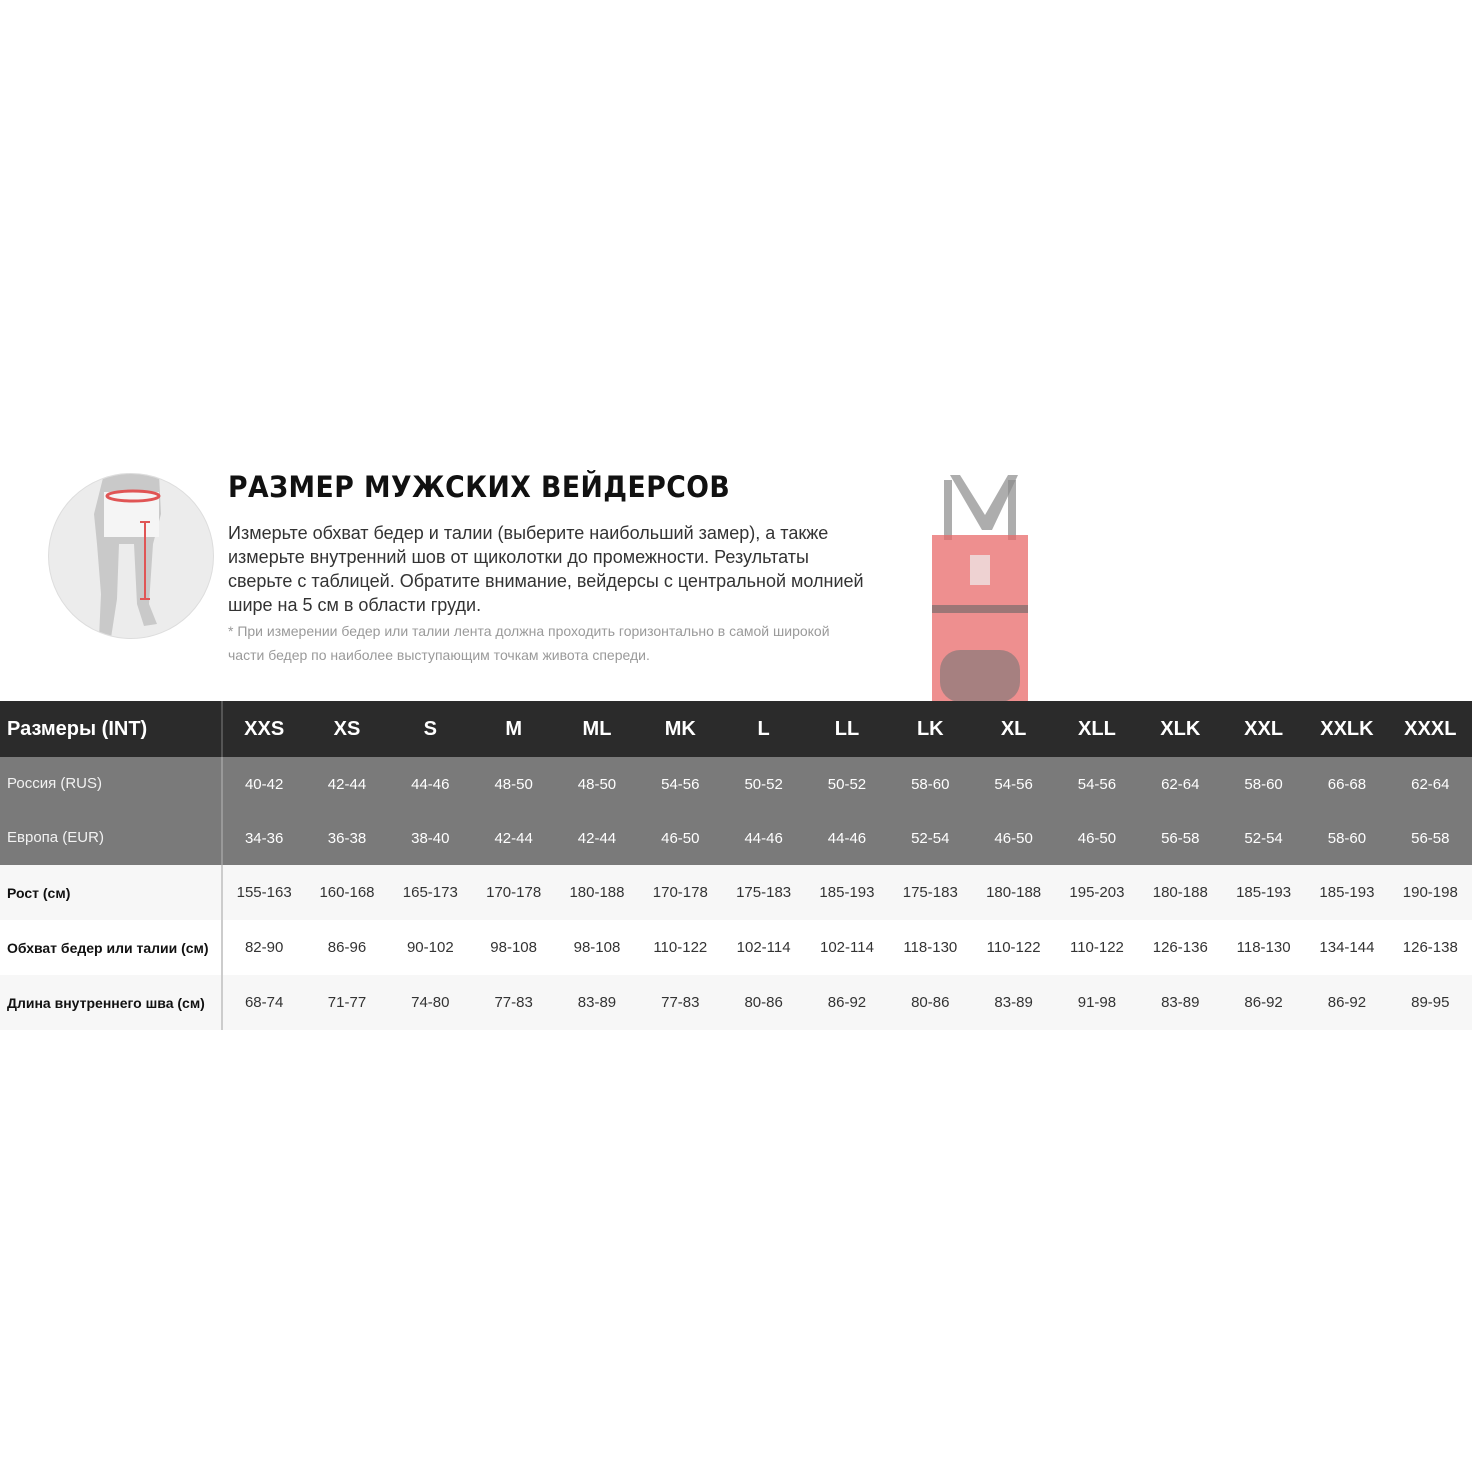  What do you see at coordinates (347, 1002) in the screenshot?
I see `table-cell: 71-77` at bounding box center [347, 1002].